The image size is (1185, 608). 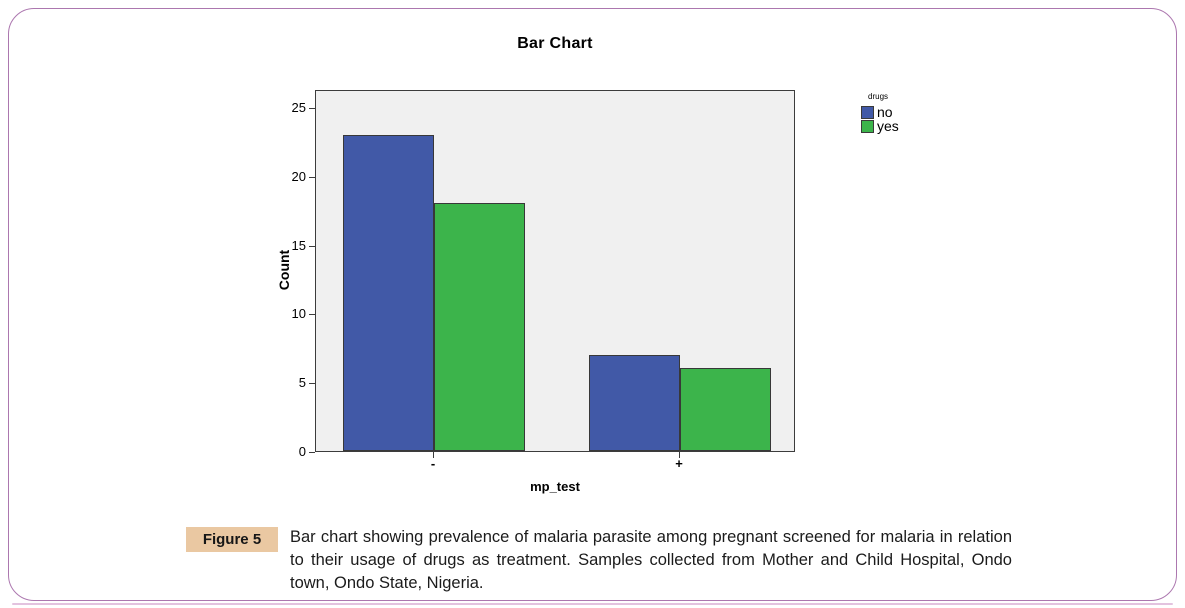 I want to click on y-tick-label: 5, so click(x=302, y=383).